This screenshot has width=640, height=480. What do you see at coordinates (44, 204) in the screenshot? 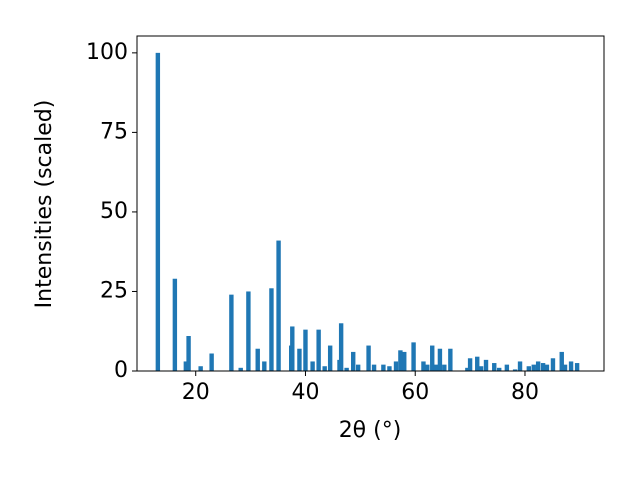
I see `y-axis-label: Intensities (scaled)` at bounding box center [44, 204].